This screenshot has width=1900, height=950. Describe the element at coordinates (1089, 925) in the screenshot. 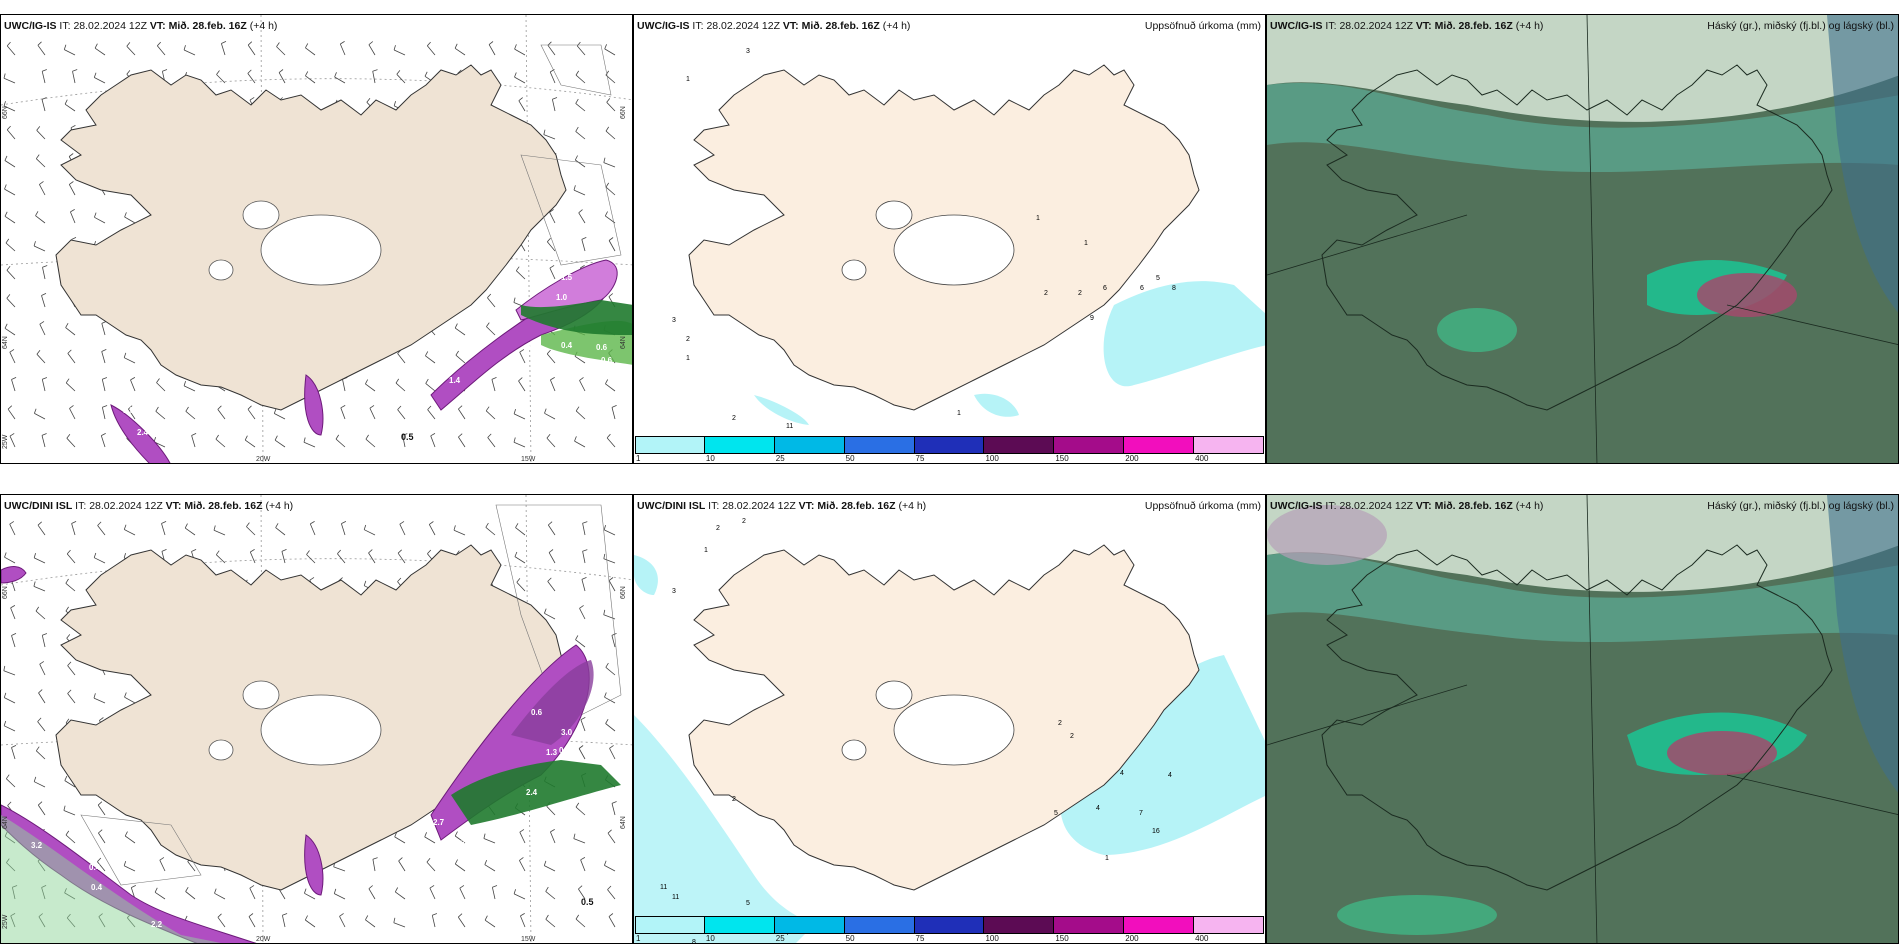

I see `colorbar-swatch` at that location.